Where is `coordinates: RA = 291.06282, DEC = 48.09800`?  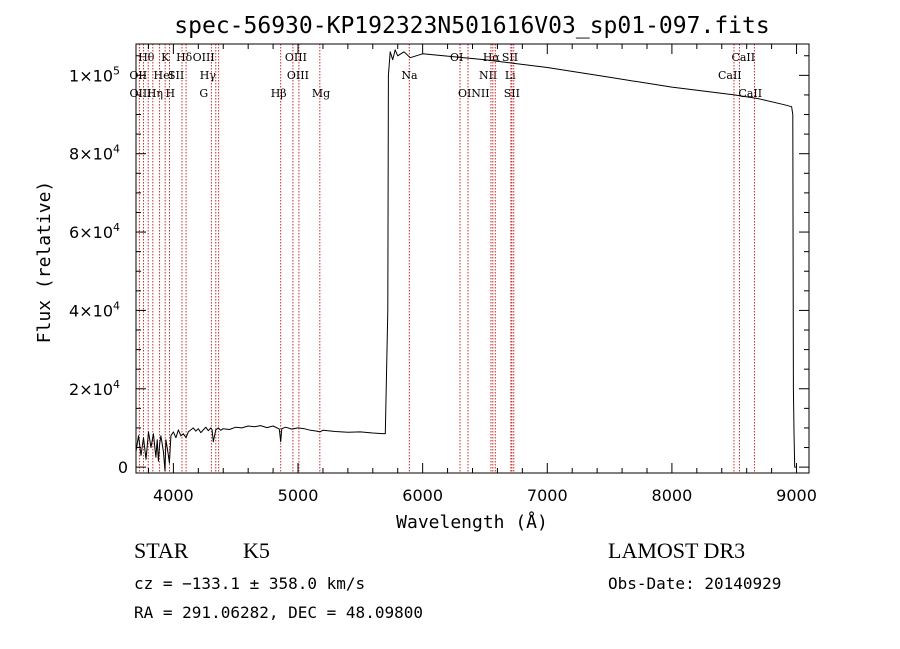 coordinates: RA = 291.06282, DEC = 48.09800 is located at coordinates (278, 612).